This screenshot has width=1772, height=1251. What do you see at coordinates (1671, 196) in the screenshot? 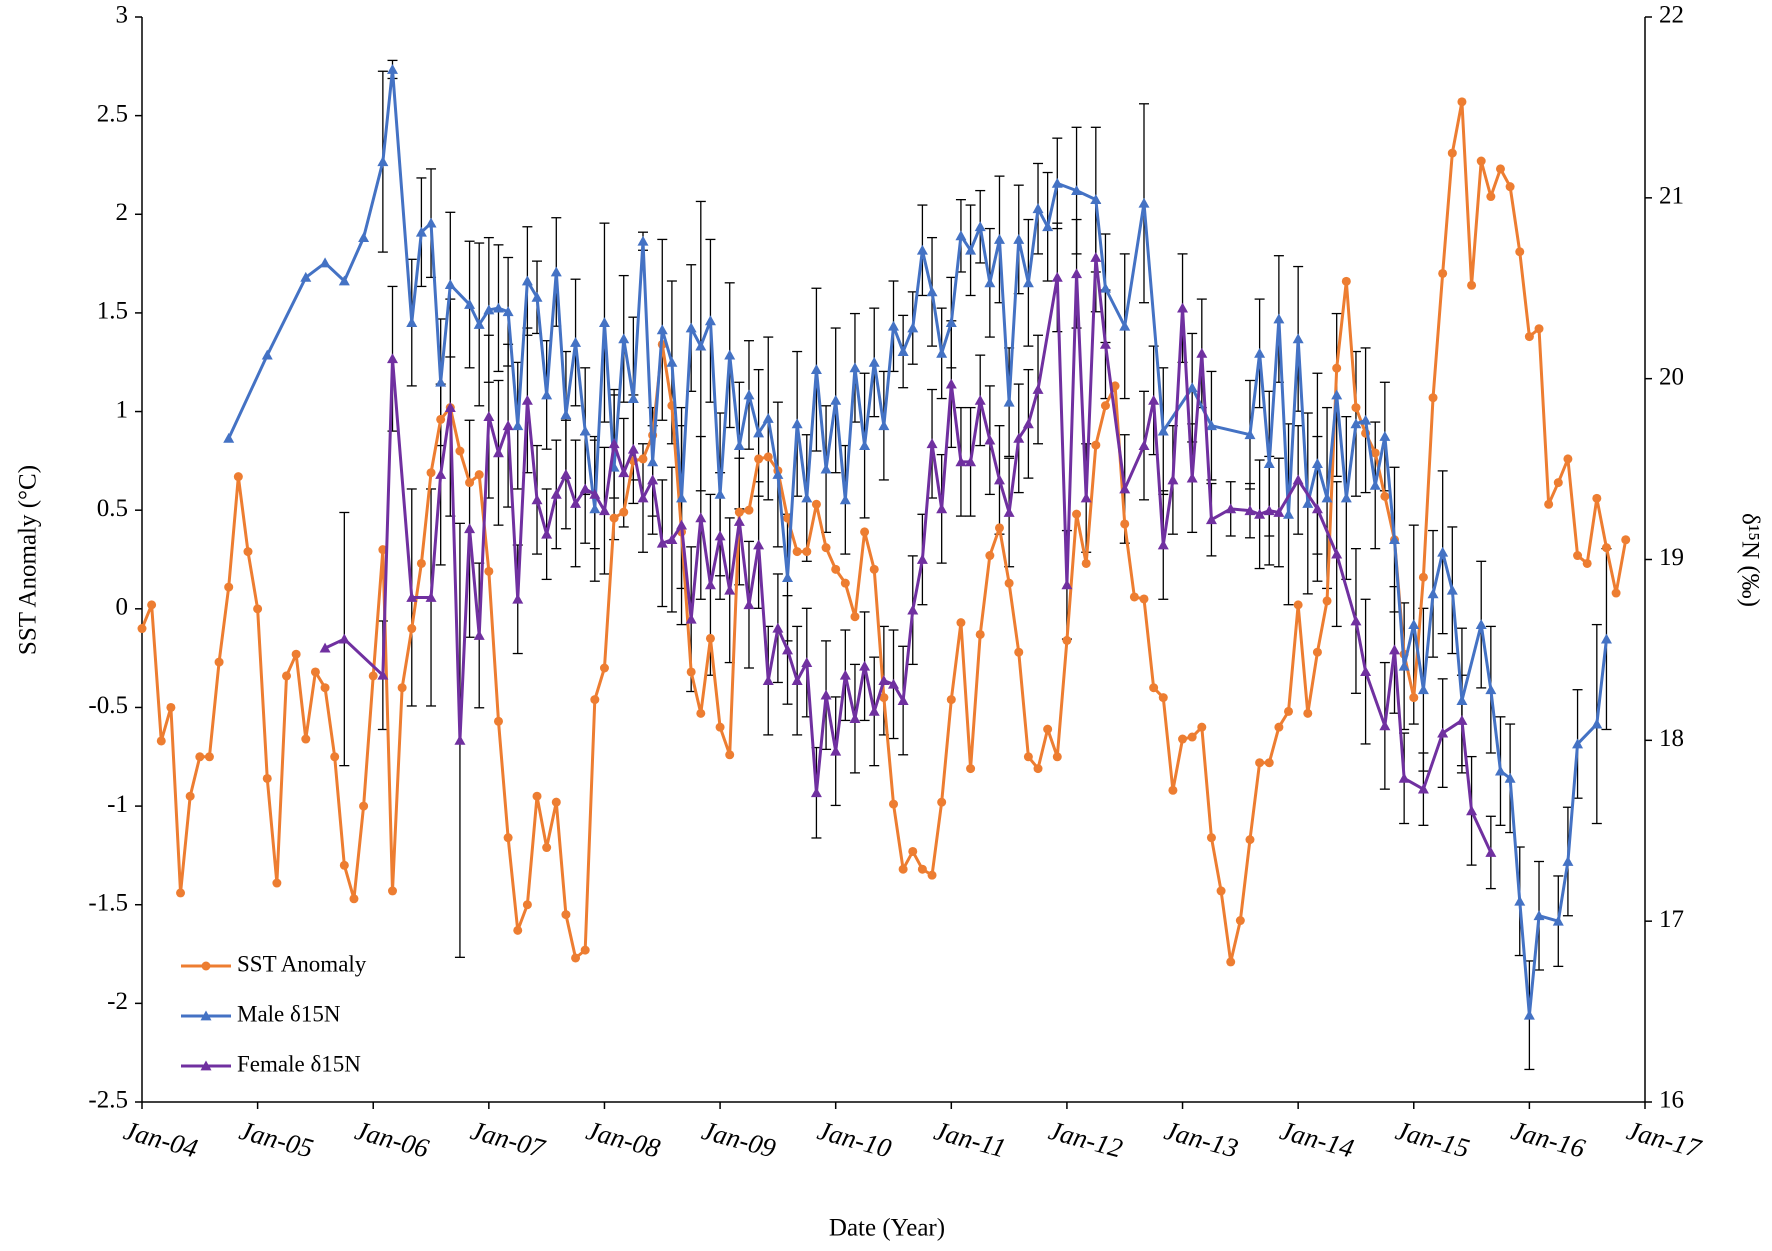
I see `y2-tick-label: 21` at bounding box center [1671, 196].